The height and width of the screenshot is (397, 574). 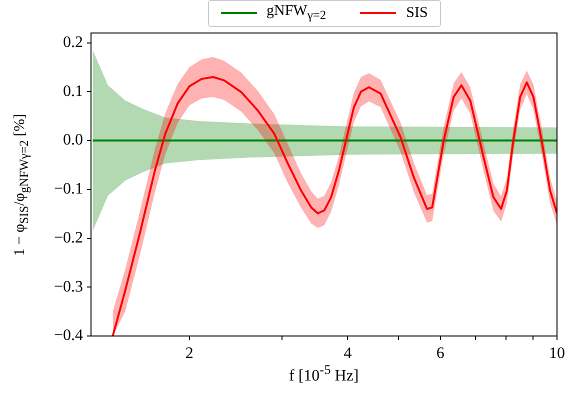 What do you see at coordinates (557, 353) in the screenshot?
I see `x-tick-label: 10` at bounding box center [557, 353].